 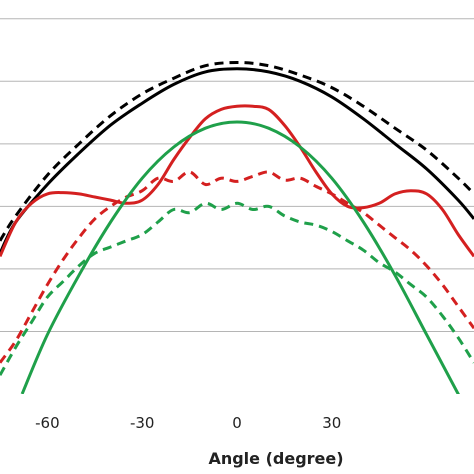 What do you see at coordinates (188, 423) in the screenshot?
I see `x-tick-labels: -60 -30 0 30` at bounding box center [188, 423].